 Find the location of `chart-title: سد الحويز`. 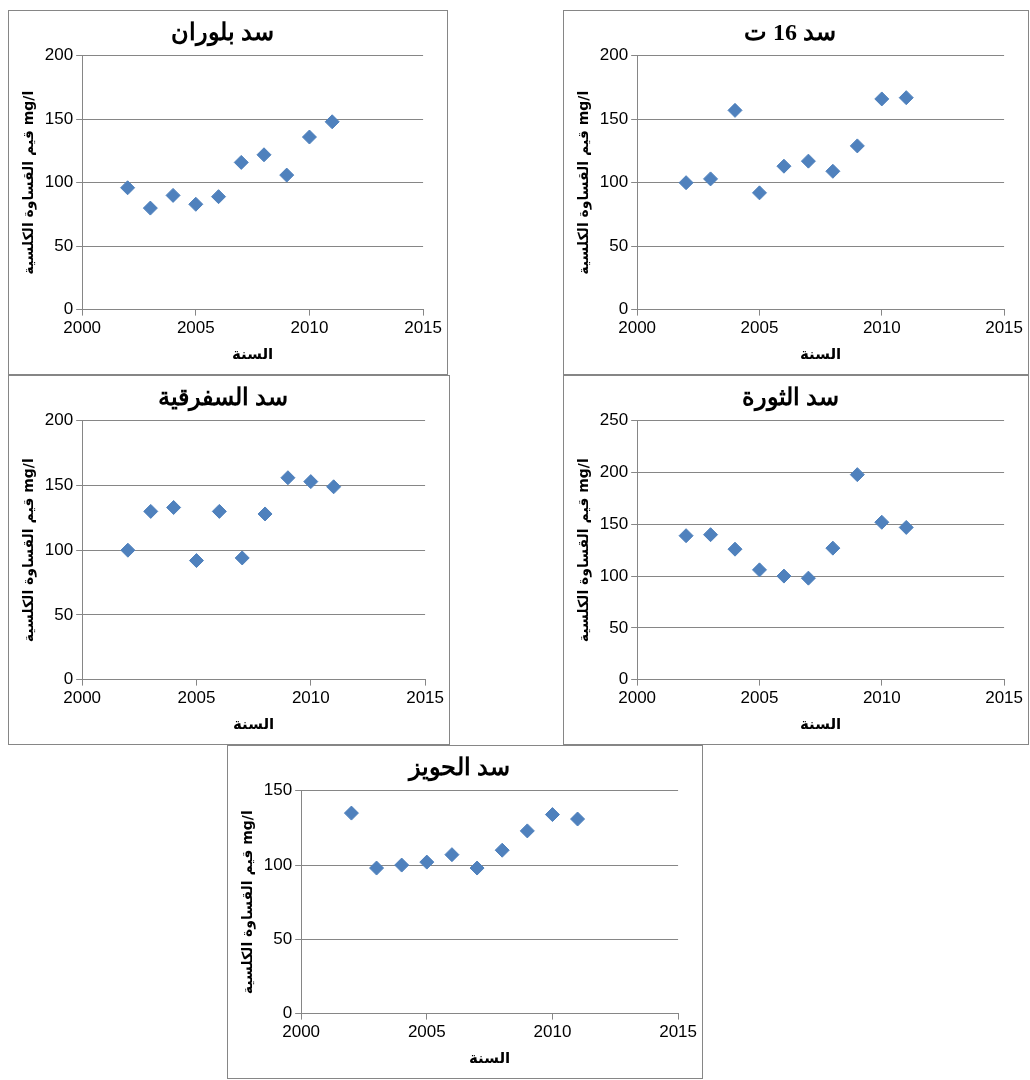

chart-title: سد الحويز is located at coordinates (458, 767).